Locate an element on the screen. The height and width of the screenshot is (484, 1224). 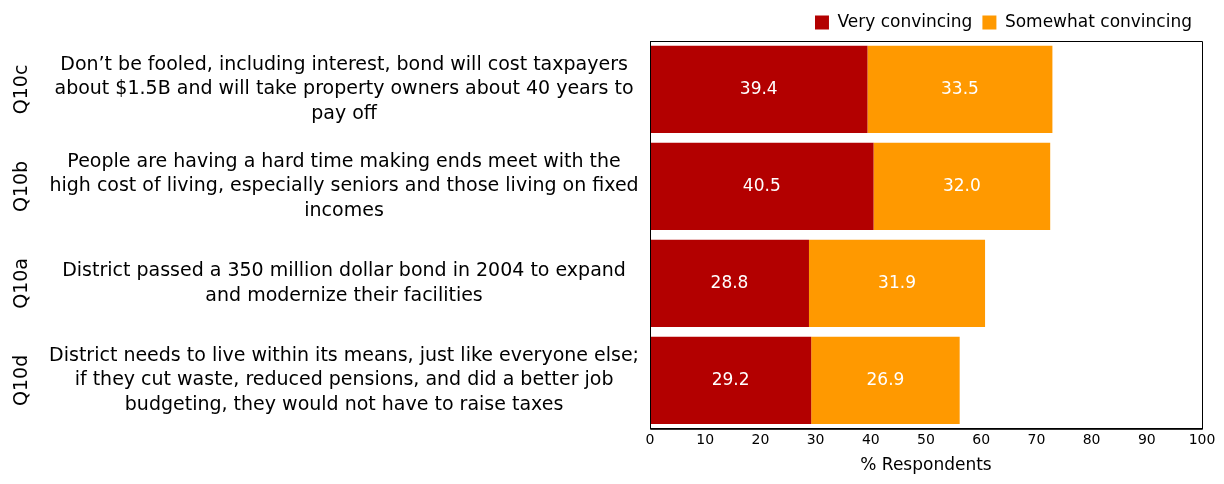
data-label: 31.9 is located at coordinates (897, 281).